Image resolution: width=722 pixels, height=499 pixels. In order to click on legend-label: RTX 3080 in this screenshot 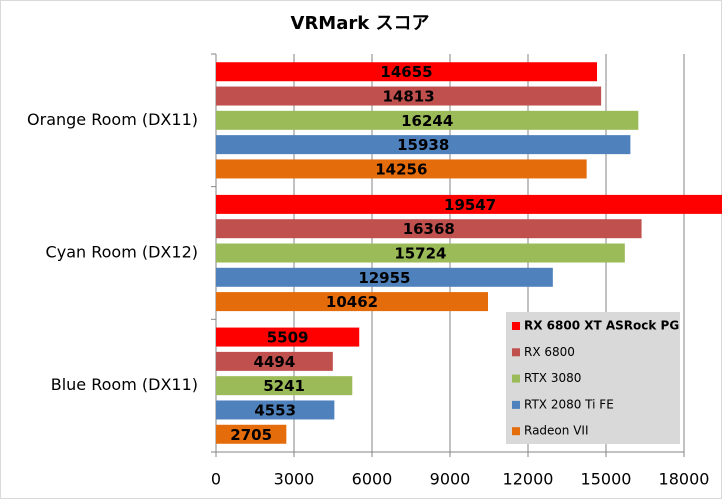, I will do `click(552, 378)`.